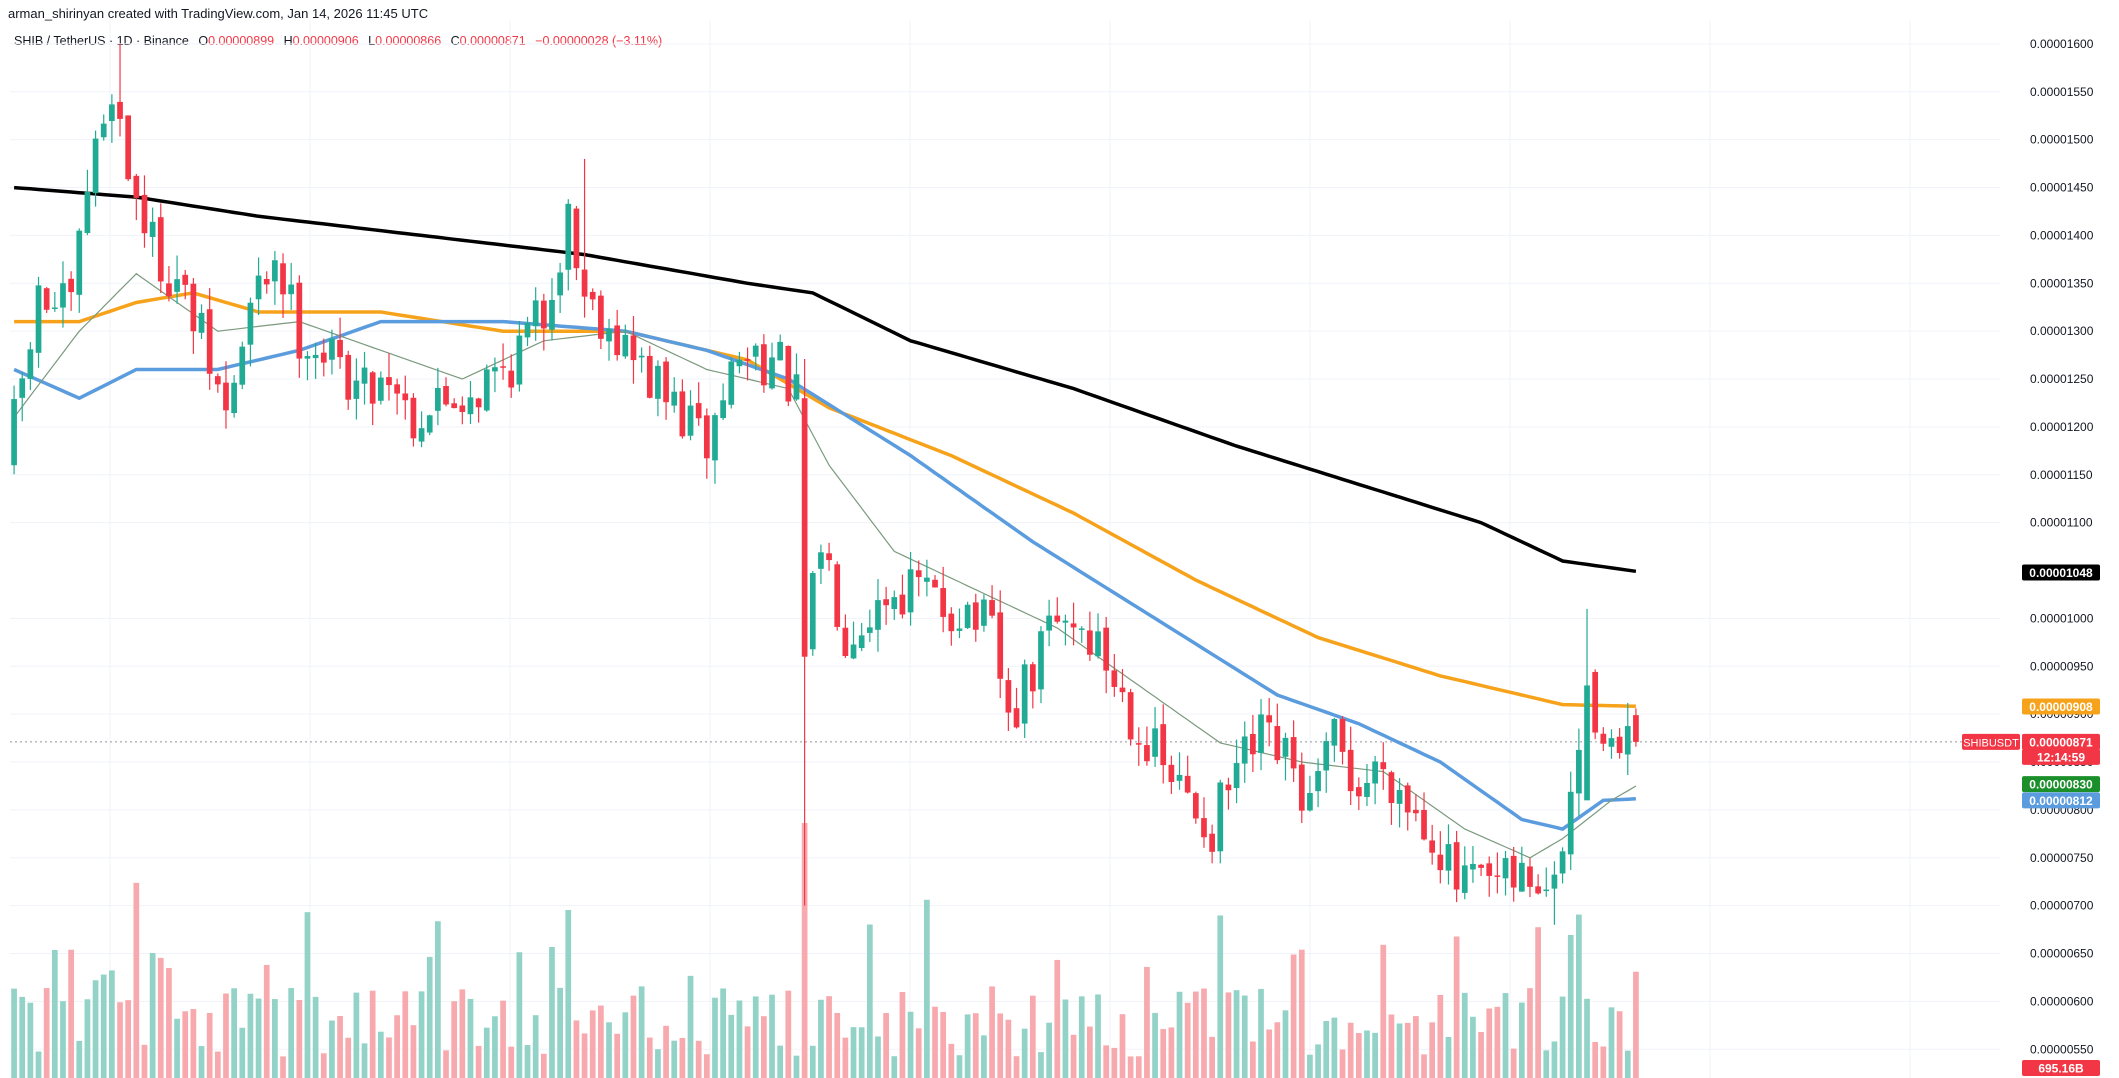 The image size is (2119, 1078). What do you see at coordinates (2061, 741) in the screenshot?
I see `last-price-tag-bg` at bounding box center [2061, 741].